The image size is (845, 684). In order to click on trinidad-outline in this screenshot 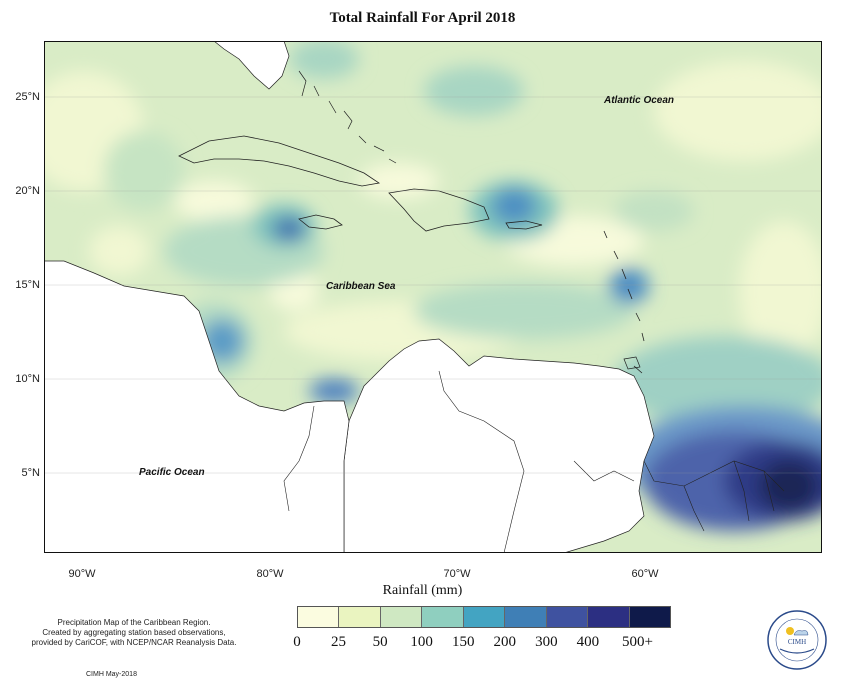, I will do `click(632, 363)`.